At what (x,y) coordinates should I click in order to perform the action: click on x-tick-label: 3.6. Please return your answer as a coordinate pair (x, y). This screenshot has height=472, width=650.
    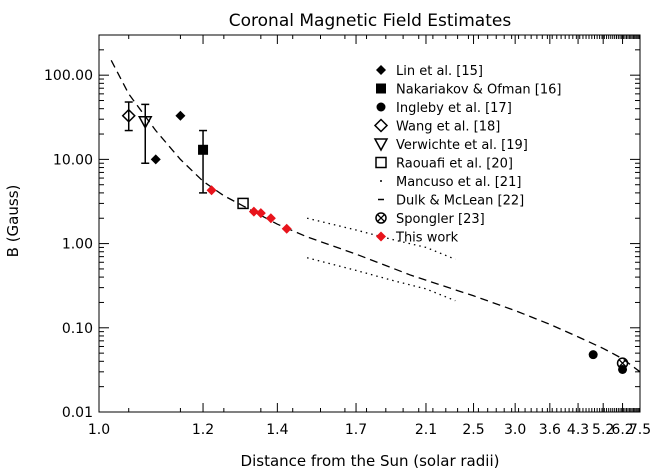
    Looking at the image, I should click on (550, 430).